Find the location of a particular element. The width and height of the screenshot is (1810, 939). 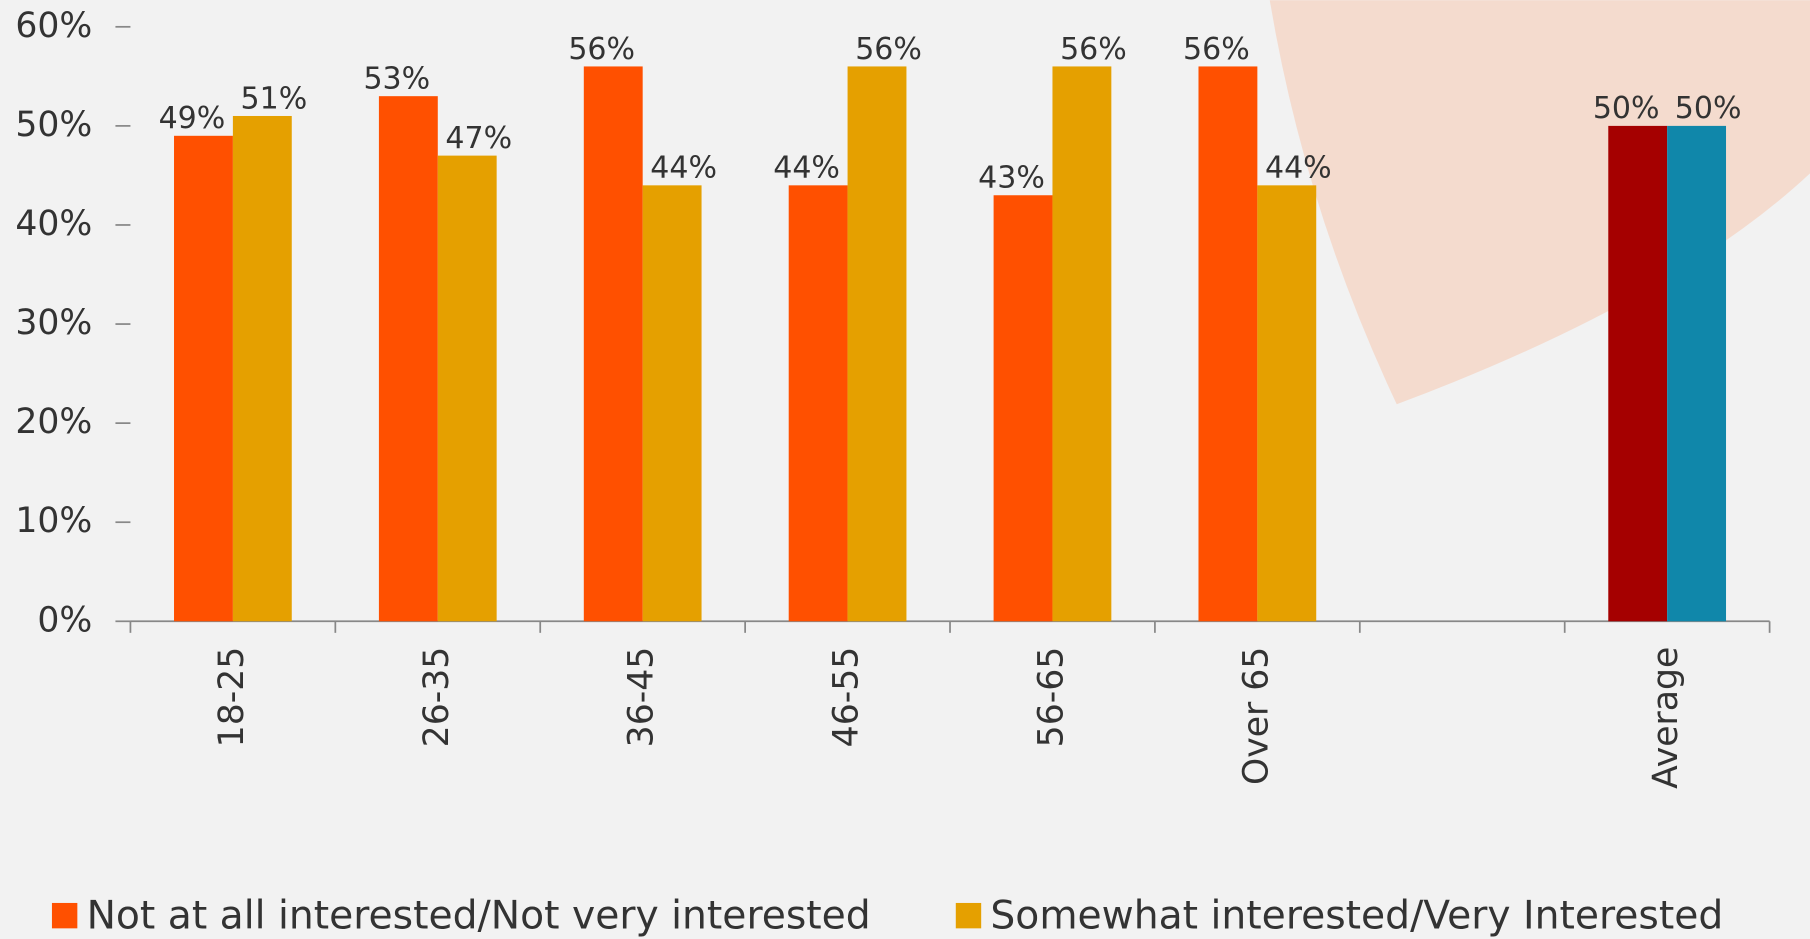

y-tick-label: 20% is located at coordinates (53, 422).